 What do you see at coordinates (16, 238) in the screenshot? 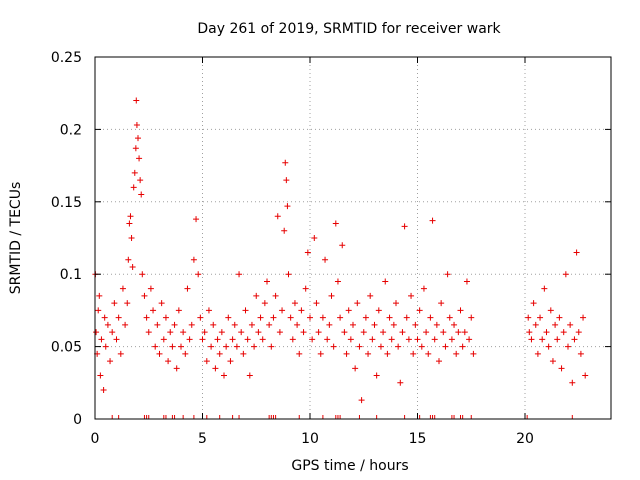
I see `y-axis-label: SRMTID / TECUs` at bounding box center [16, 238].